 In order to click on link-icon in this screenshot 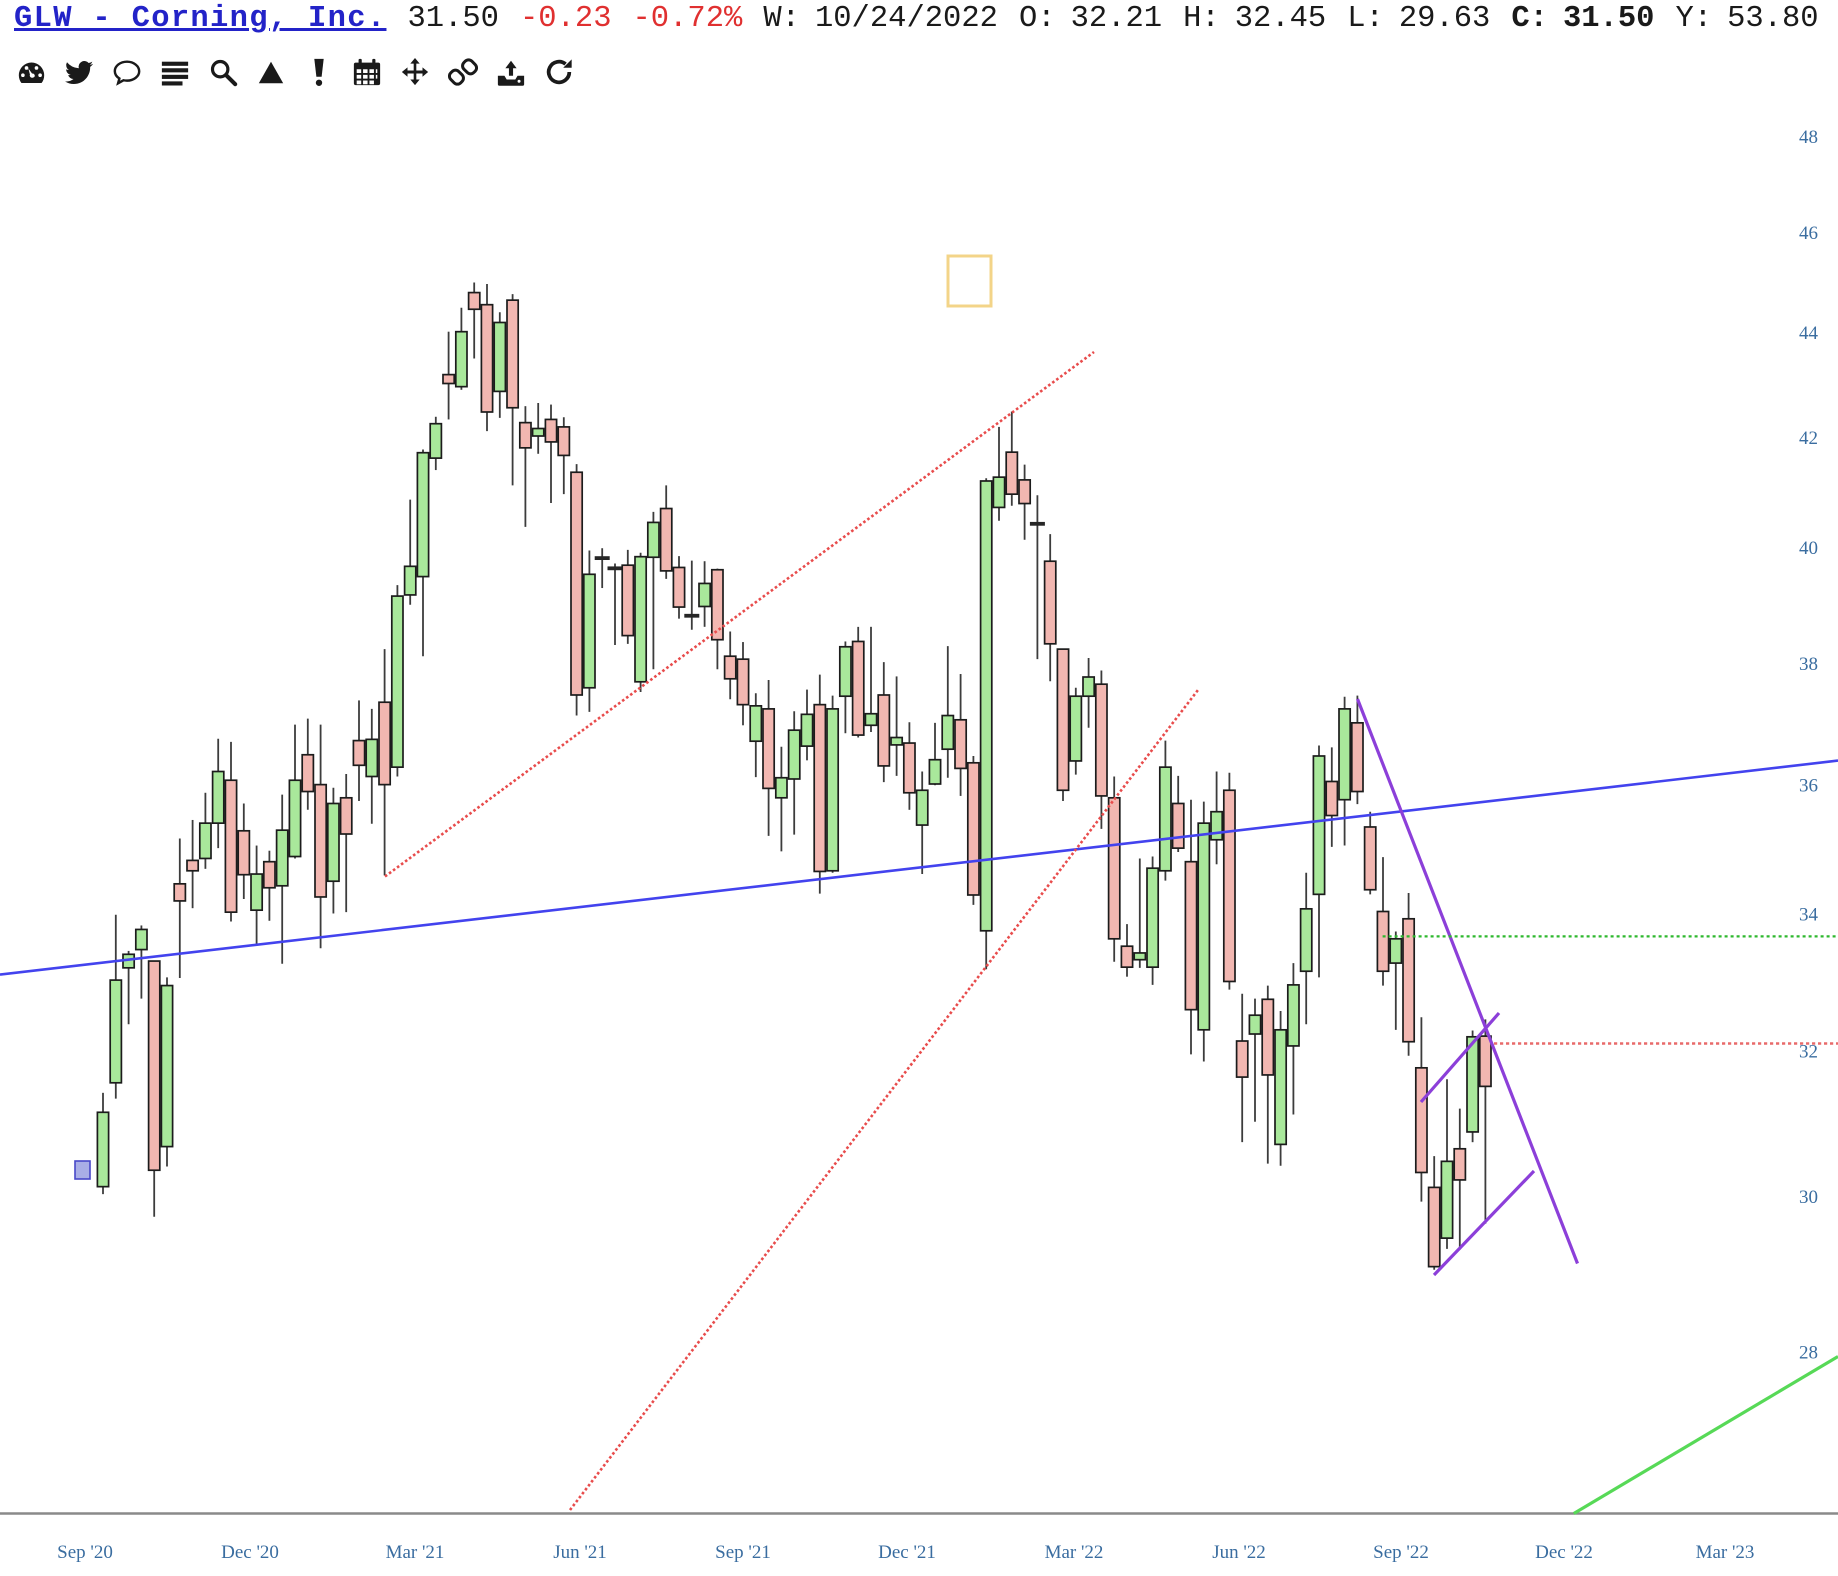, I will do `click(463, 72)`.